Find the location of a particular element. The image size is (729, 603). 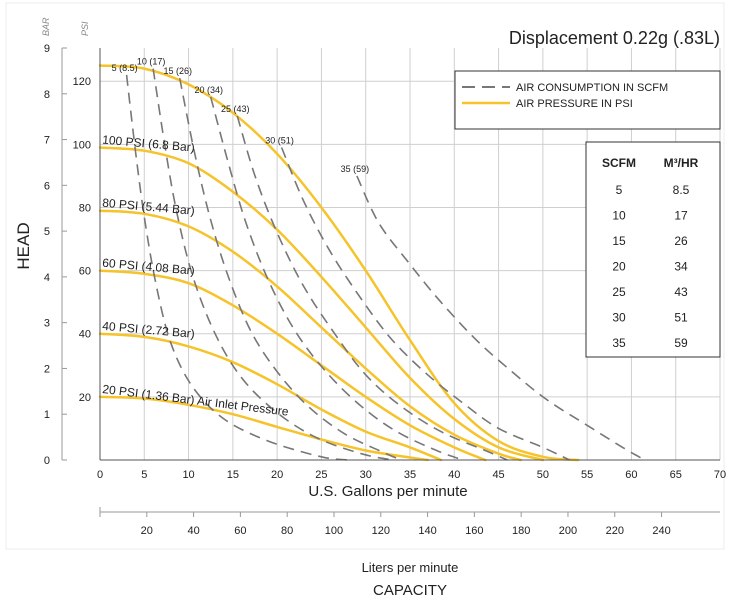

x2-axis-title: Liters per minute is located at coordinates (410, 567).